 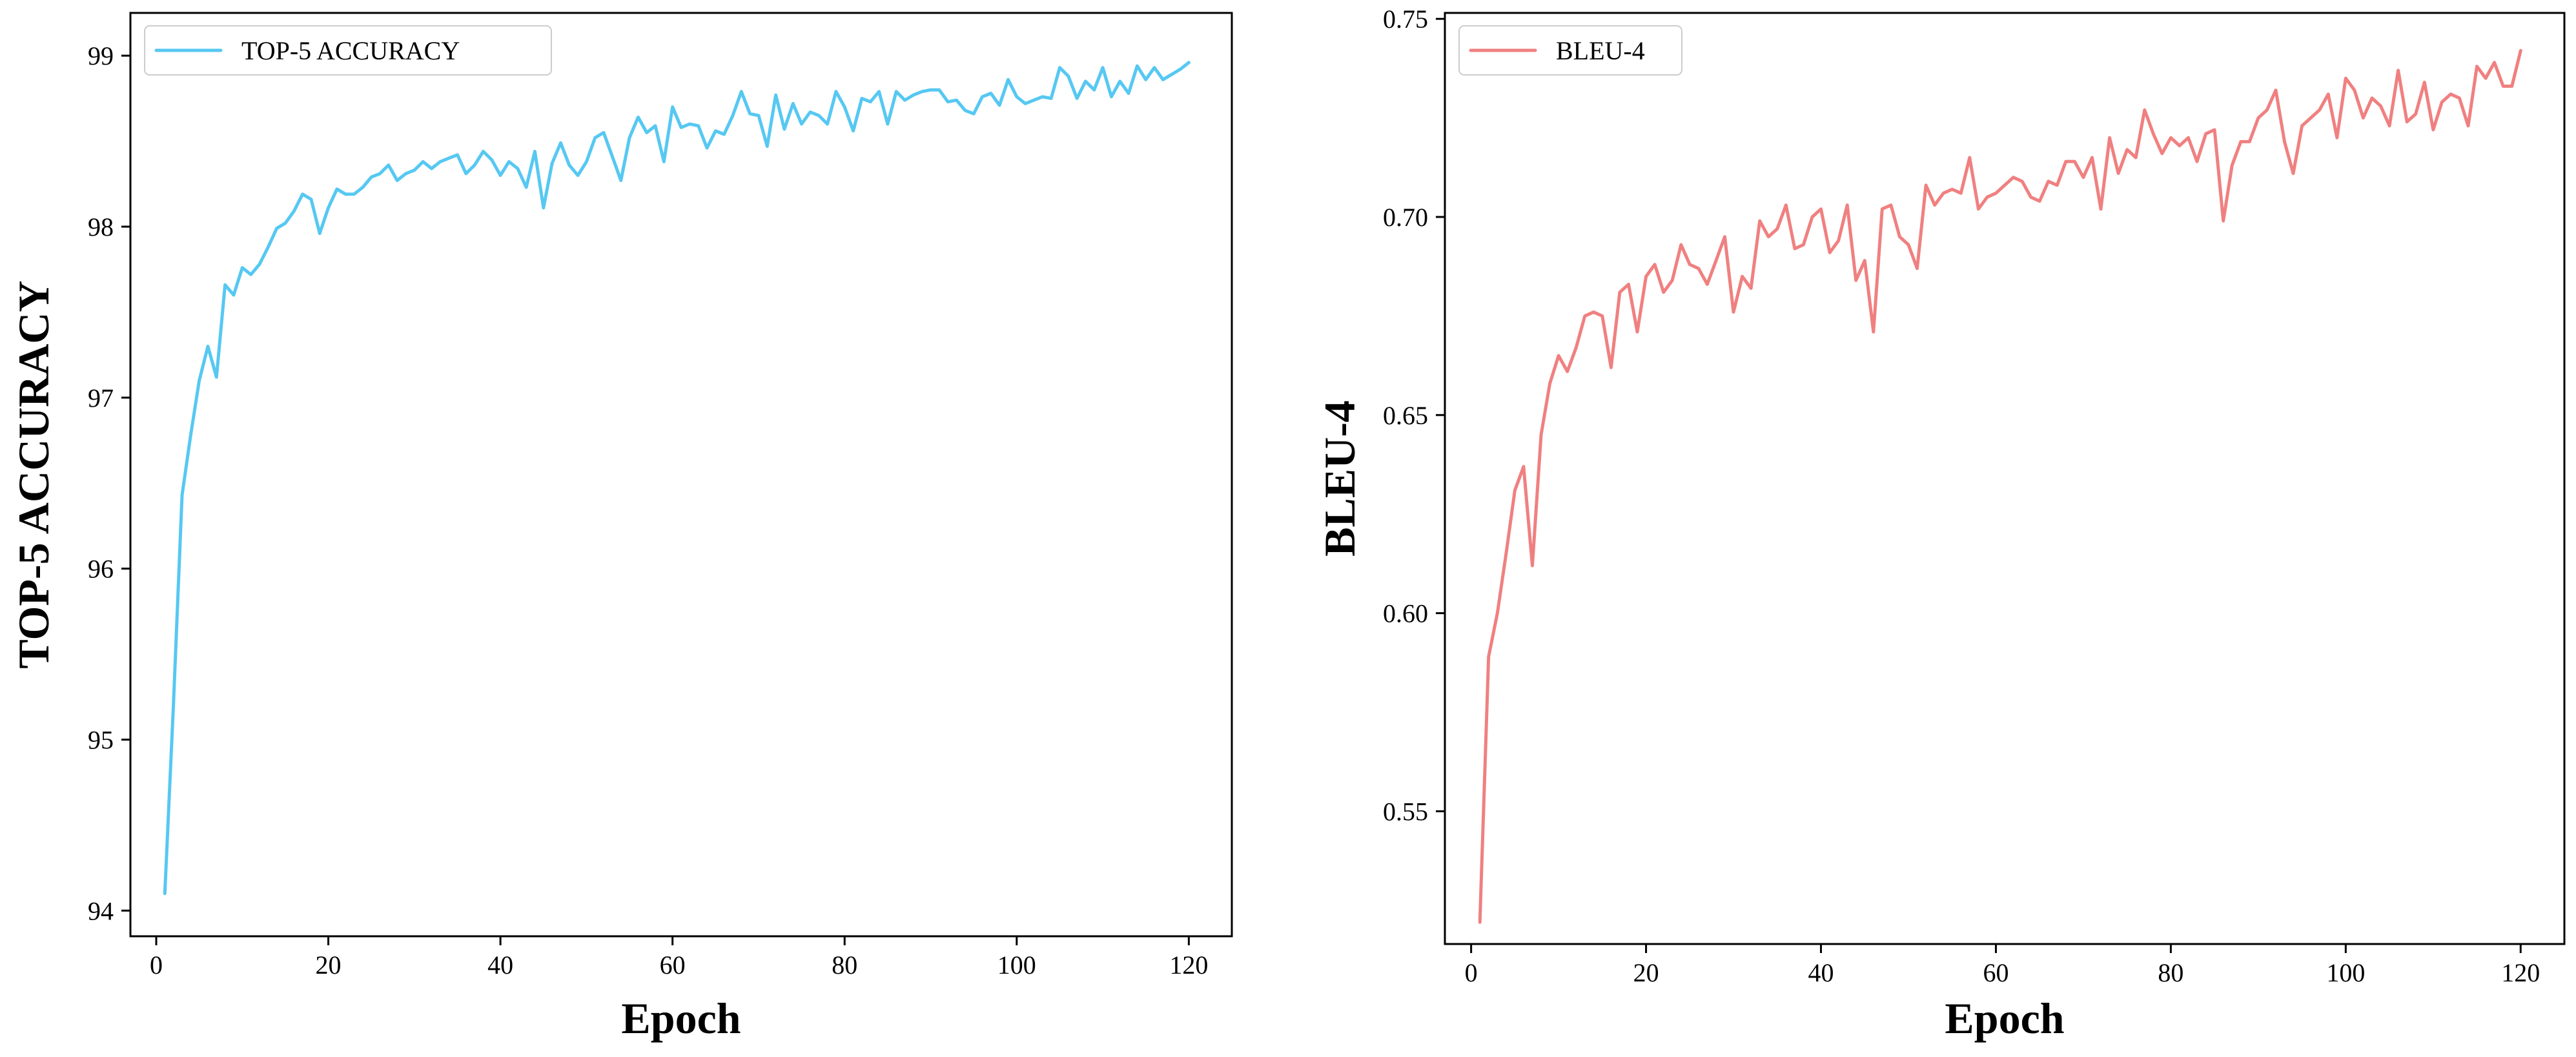 What do you see at coordinates (156, 965) in the screenshot?
I see `chart1-x-tick-label: 0` at bounding box center [156, 965].